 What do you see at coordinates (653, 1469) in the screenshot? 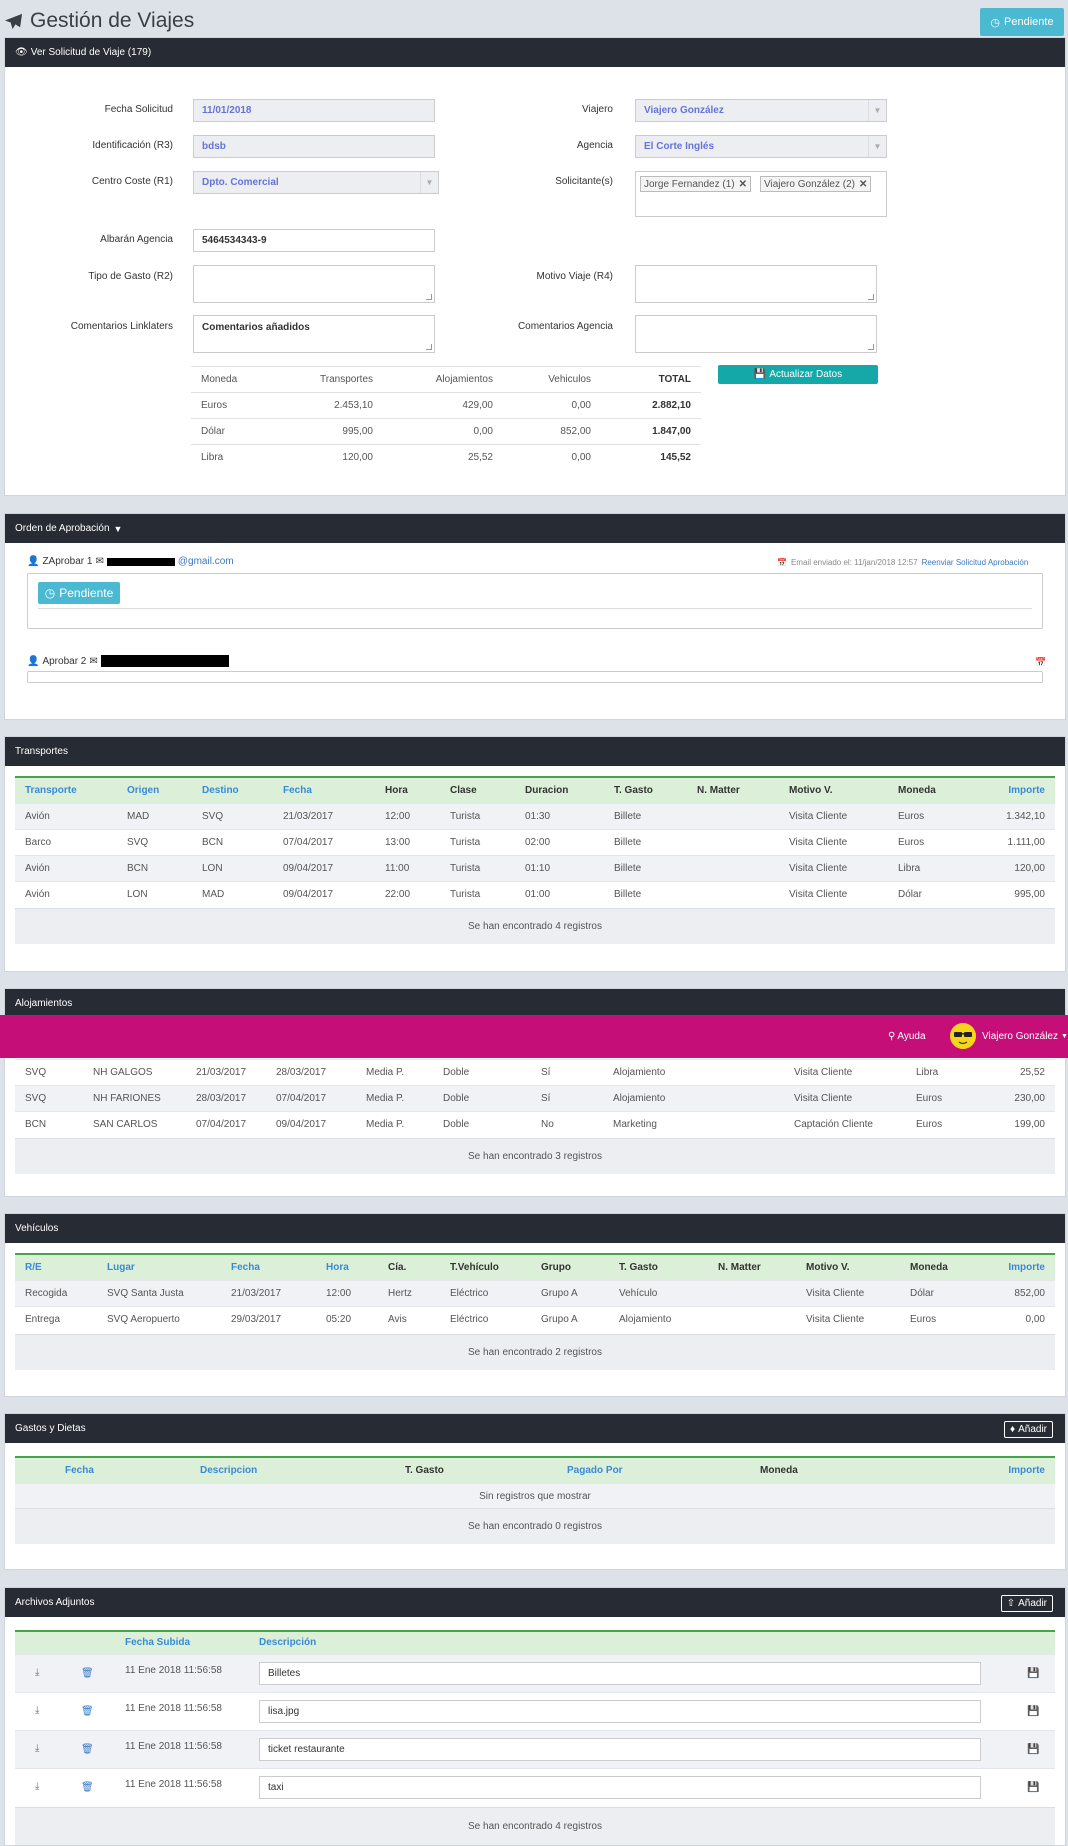
I see `column-header: Pagado Por` at bounding box center [653, 1469].